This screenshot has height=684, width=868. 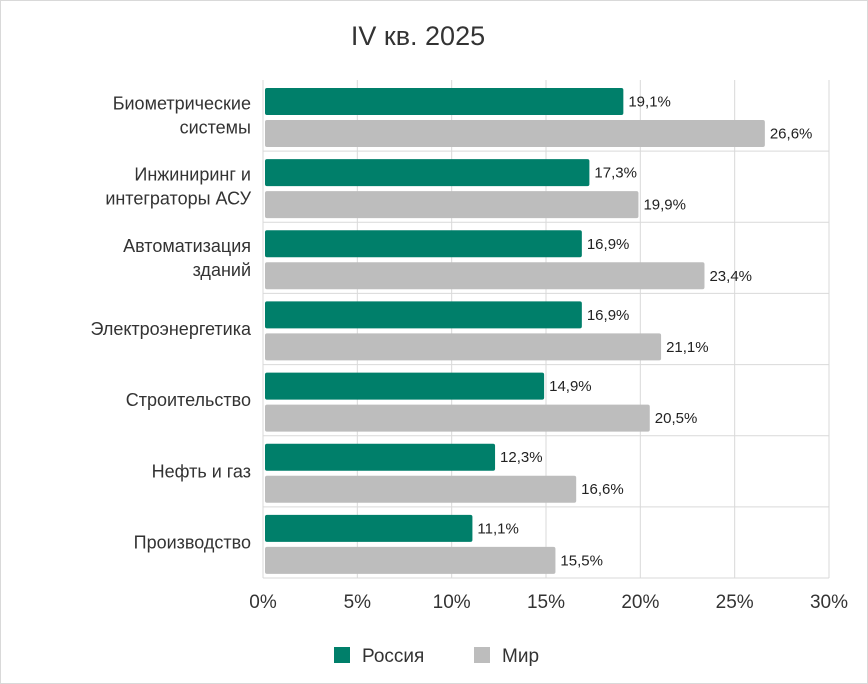 I want to click on category-label-line: Инжиниринг и, so click(x=192, y=175).